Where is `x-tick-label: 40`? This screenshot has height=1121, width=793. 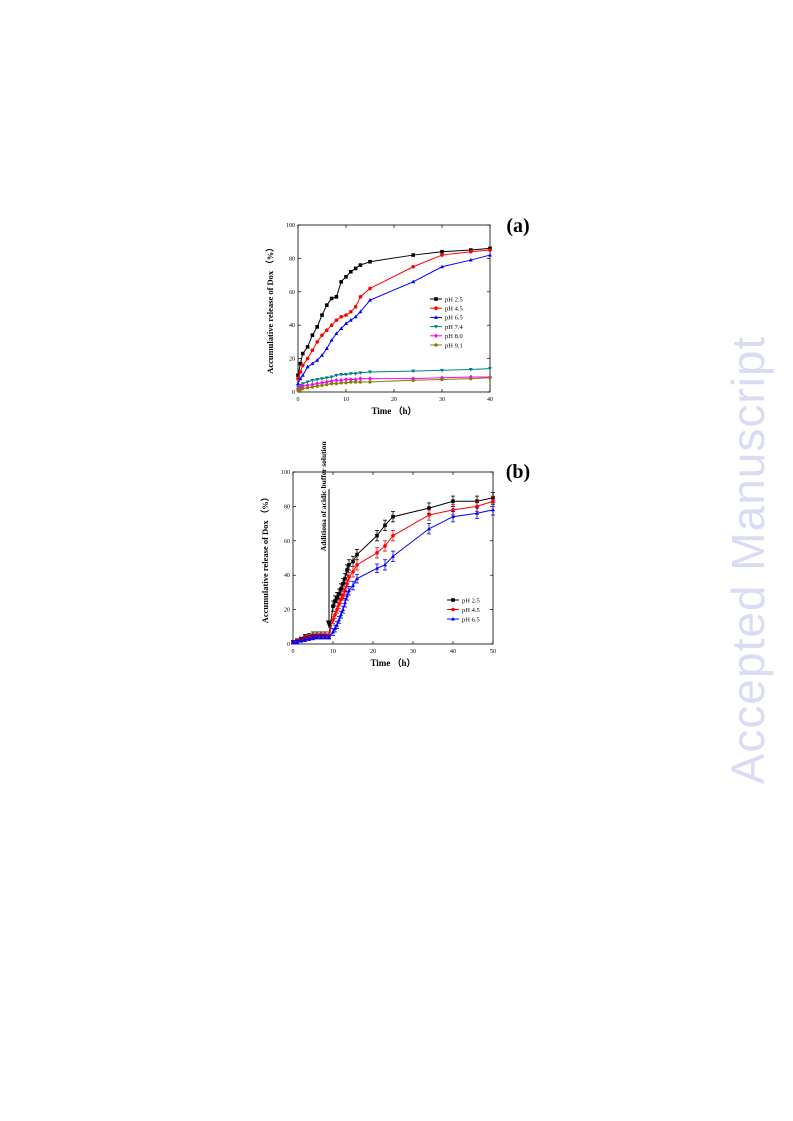
x-tick-label: 40 is located at coordinates (490, 400).